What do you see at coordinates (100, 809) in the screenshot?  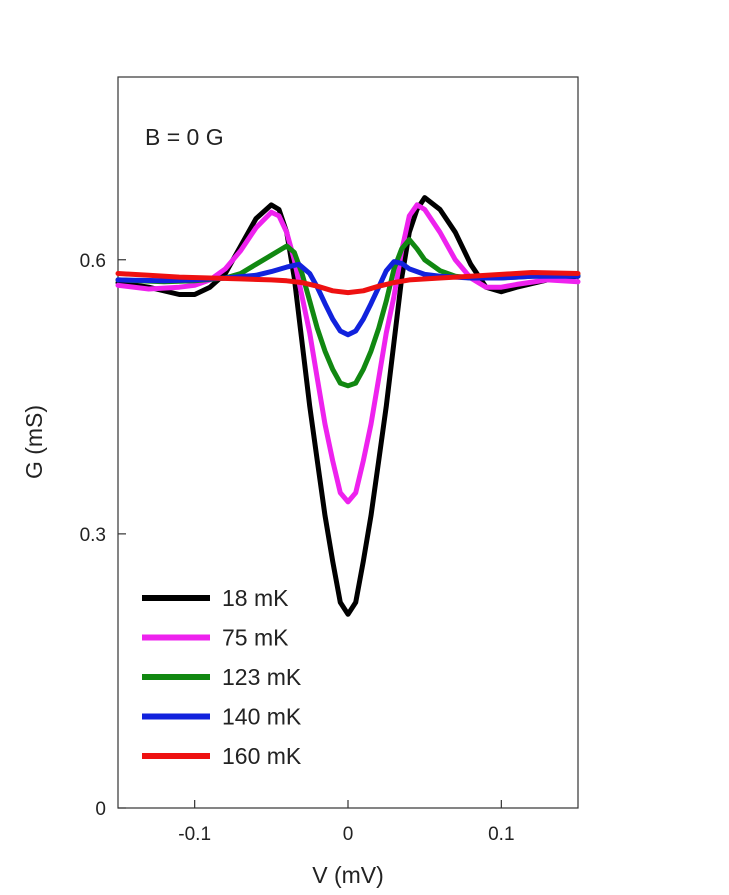 I see `y-tick-label: 0` at bounding box center [100, 809].